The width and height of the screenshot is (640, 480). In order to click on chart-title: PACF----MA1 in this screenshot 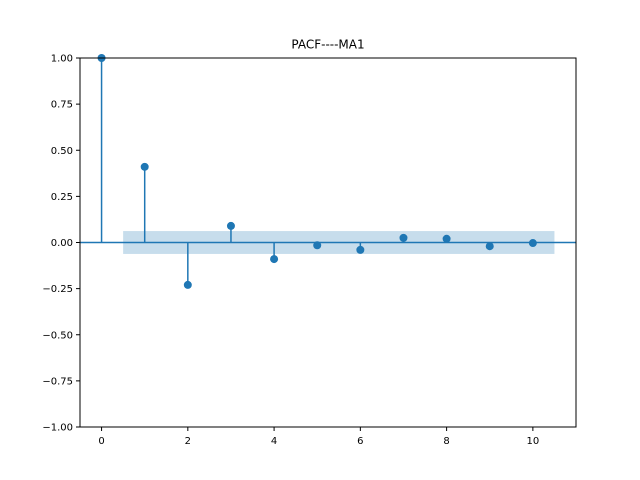, I will do `click(327, 45)`.